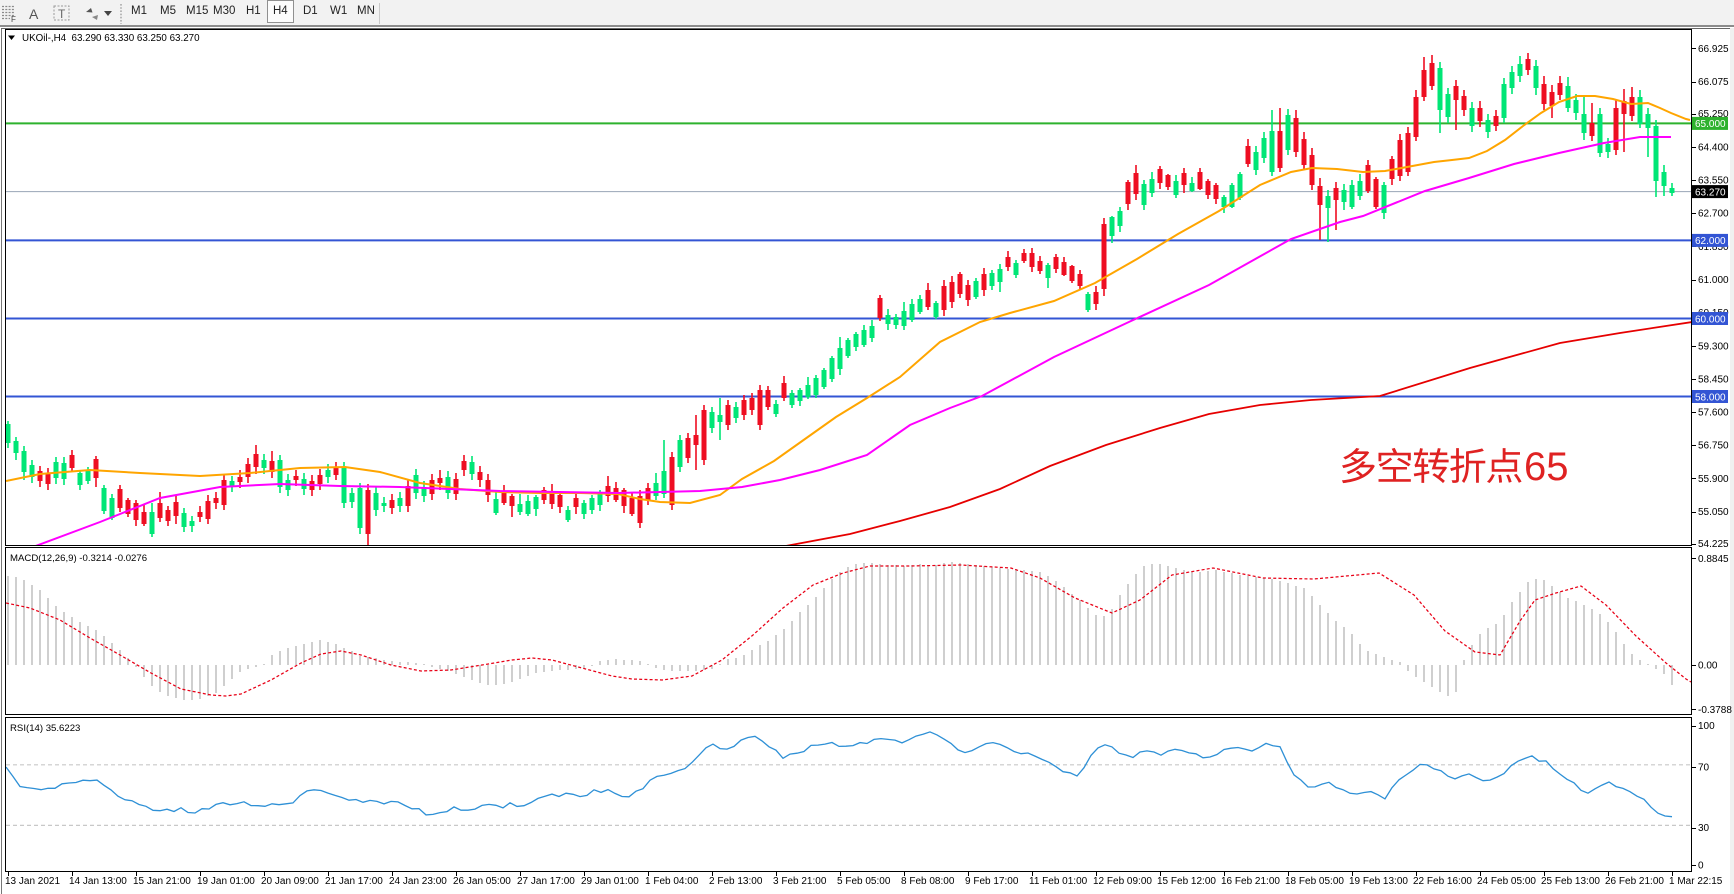 The image size is (1734, 894). Describe the element at coordinates (1713, 346) in the screenshot. I see `svg-text: 59.300` at that location.